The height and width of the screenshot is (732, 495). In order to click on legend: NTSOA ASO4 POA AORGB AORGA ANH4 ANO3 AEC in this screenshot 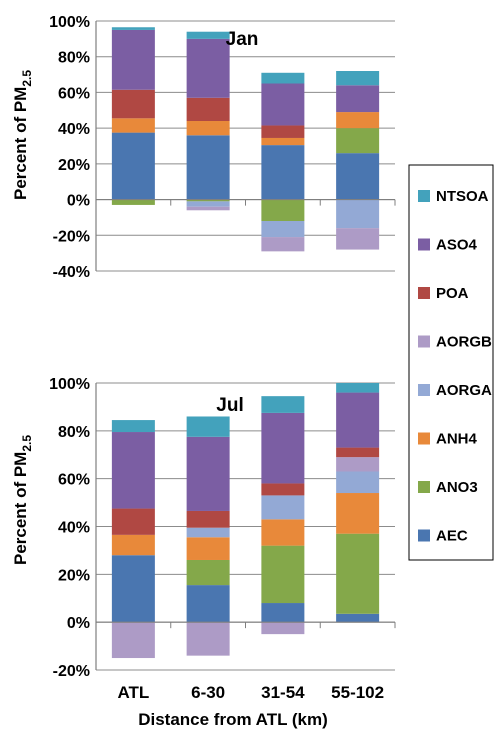, I will do `click(451, 362)`.